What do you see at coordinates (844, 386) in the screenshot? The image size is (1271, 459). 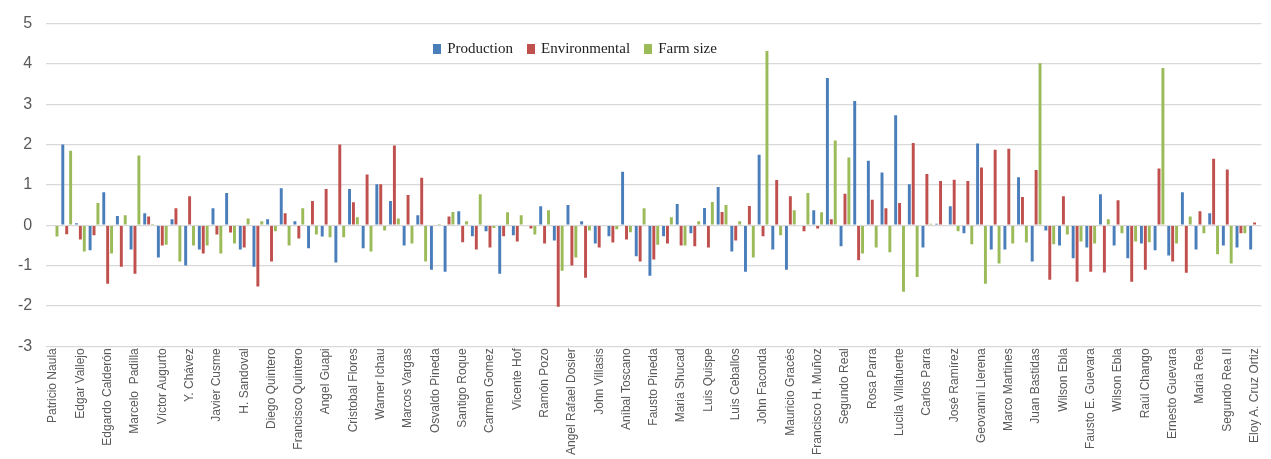 I see `x-tick-label: Segundo Real` at bounding box center [844, 386].